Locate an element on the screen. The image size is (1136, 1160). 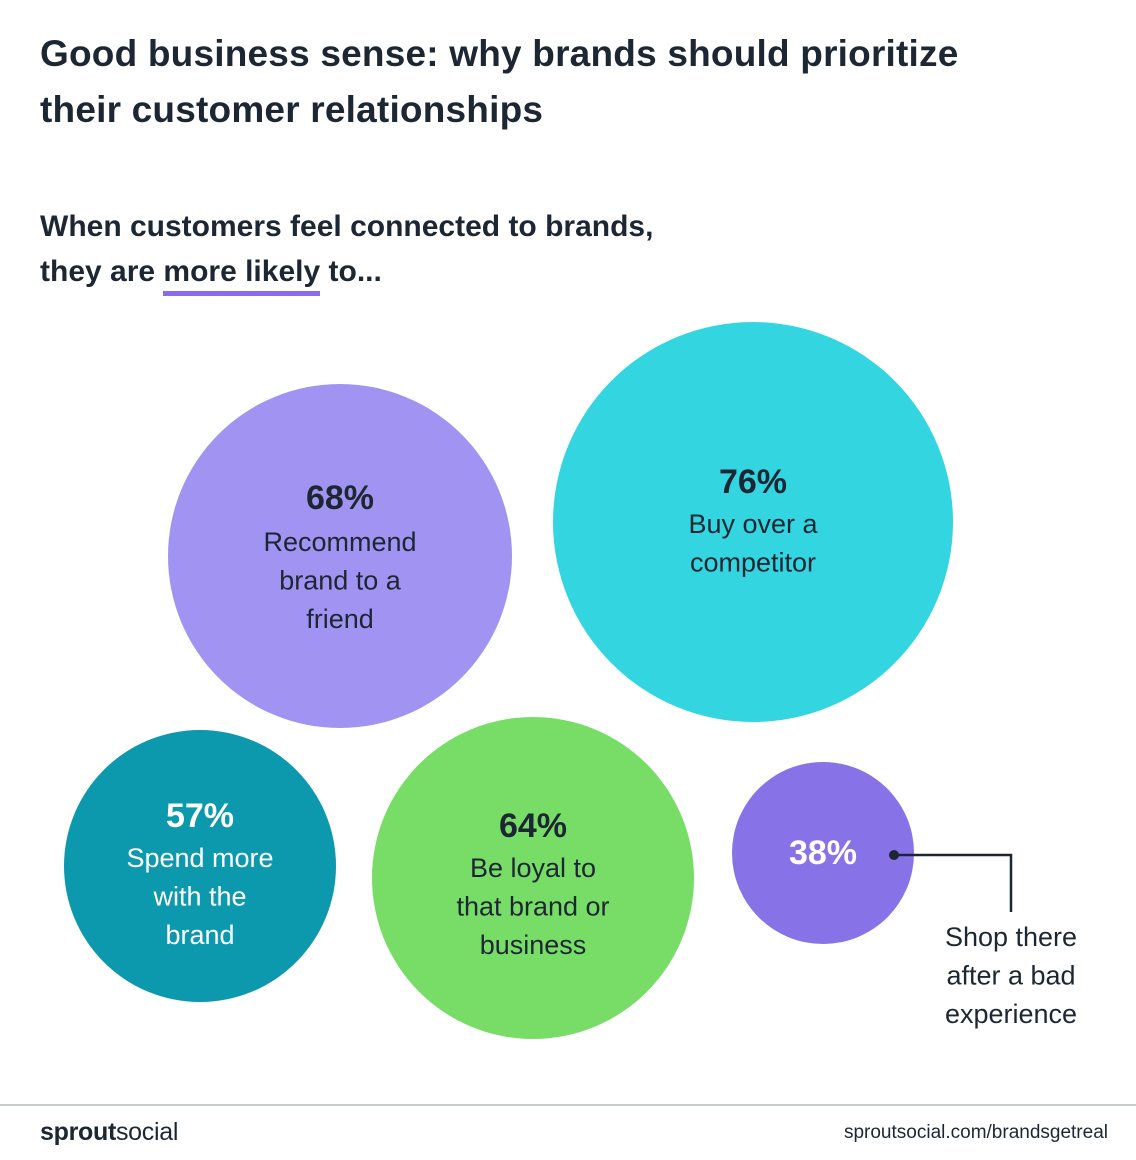
logo-regular: social is located at coordinates (147, 1132).